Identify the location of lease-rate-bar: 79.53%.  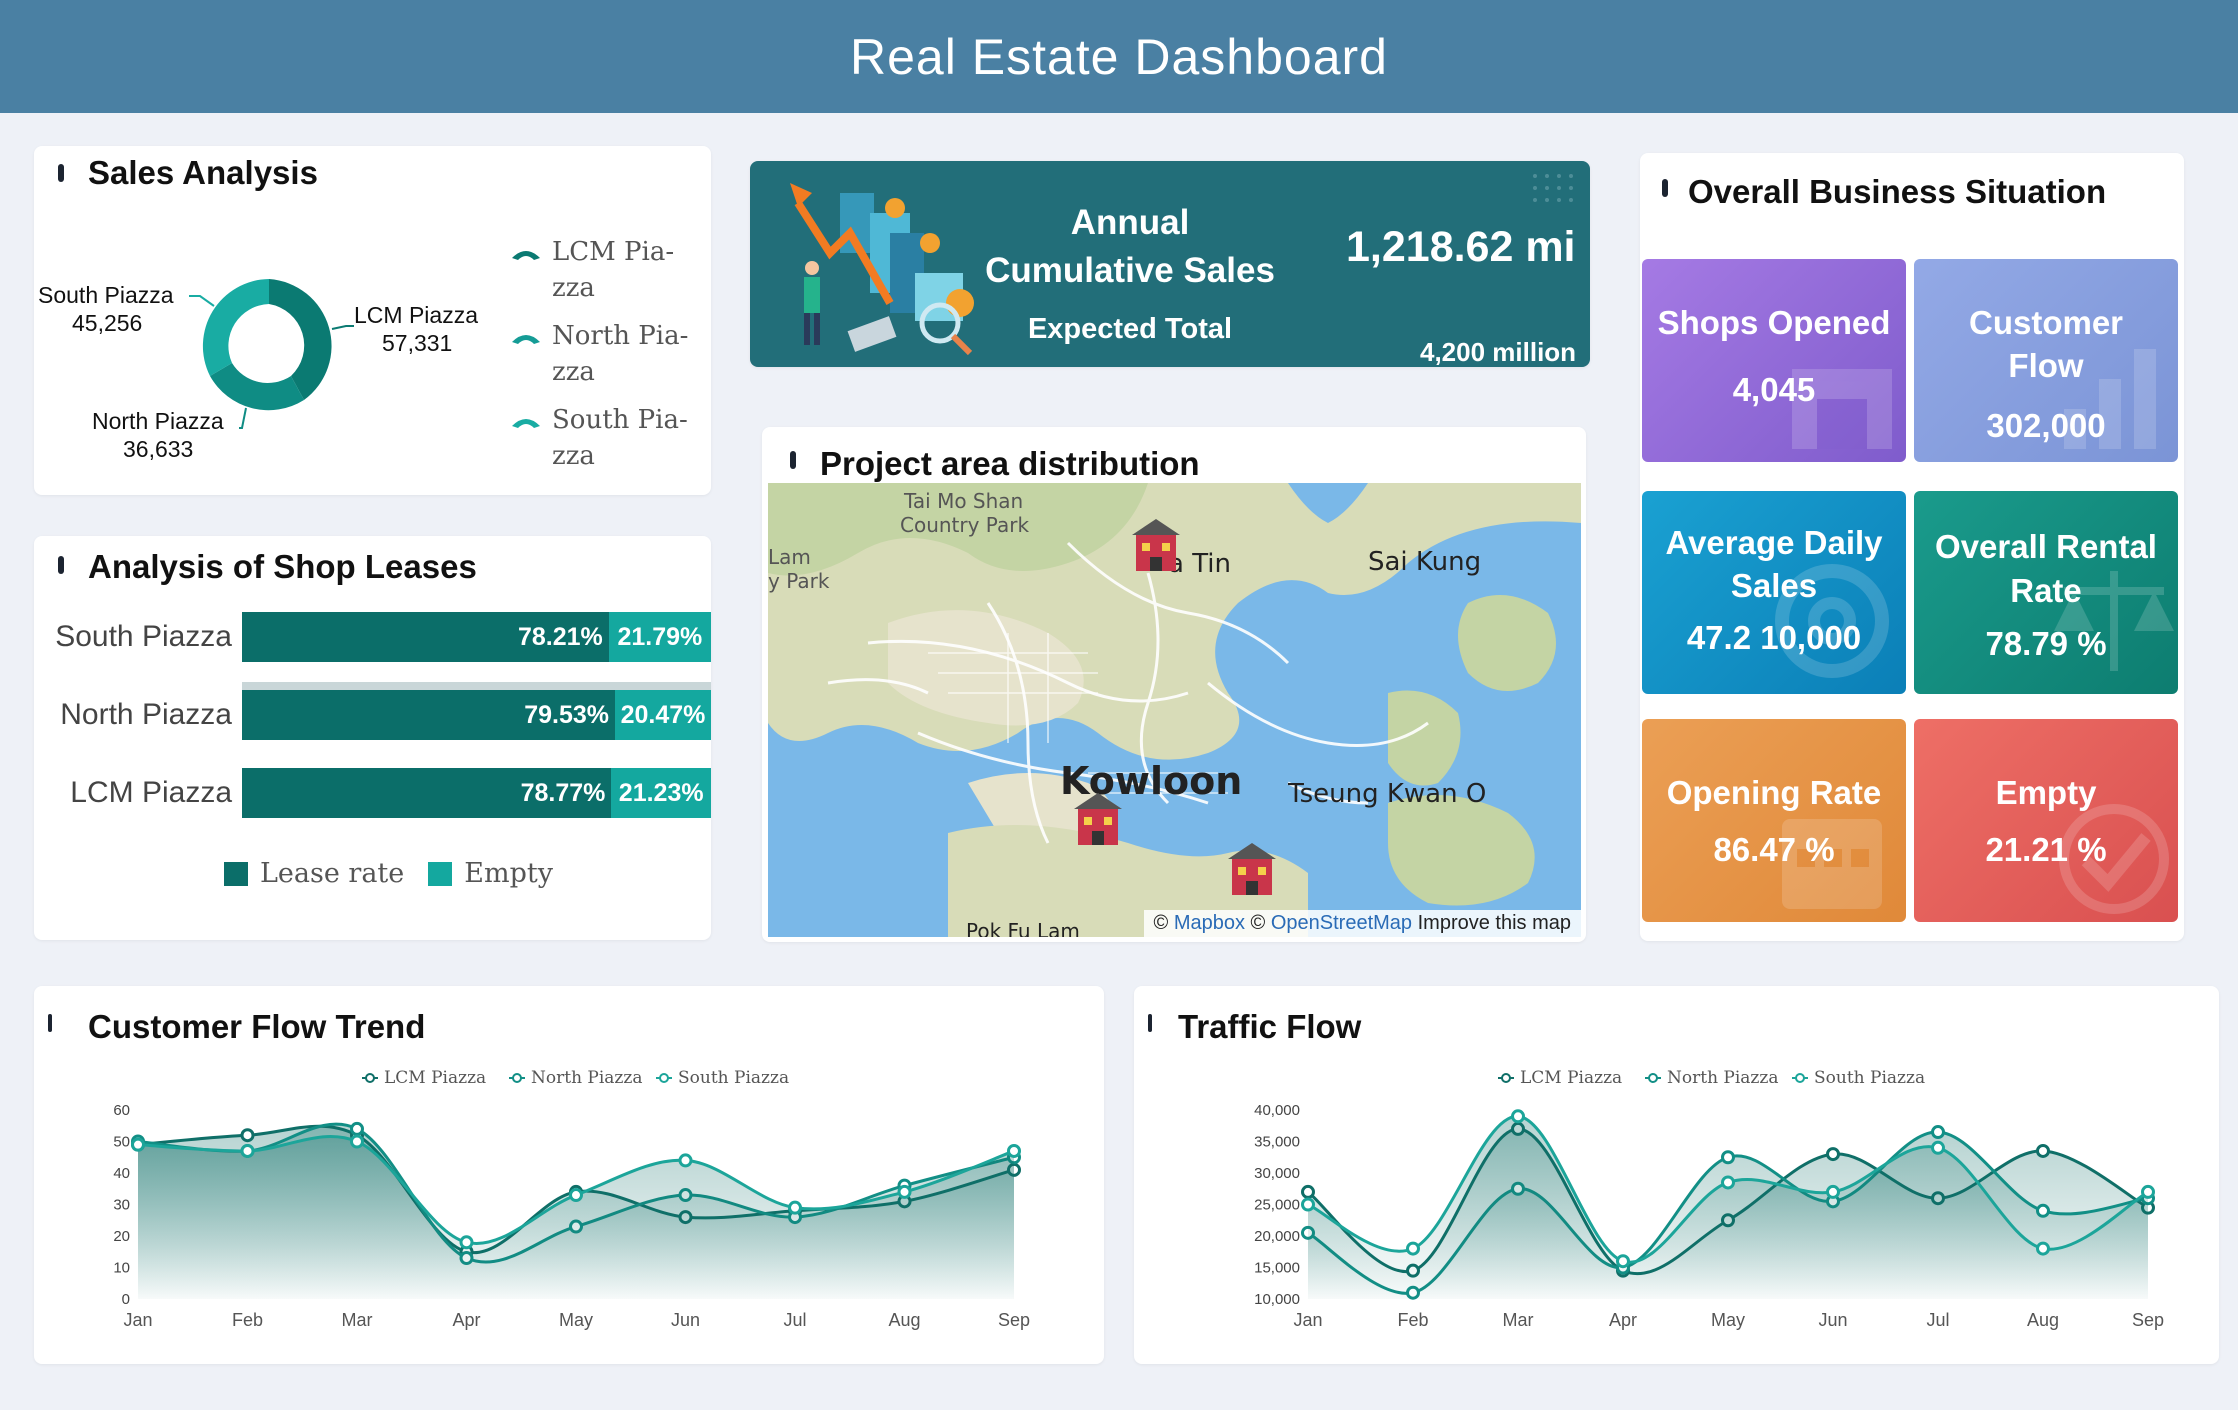
(428, 715).